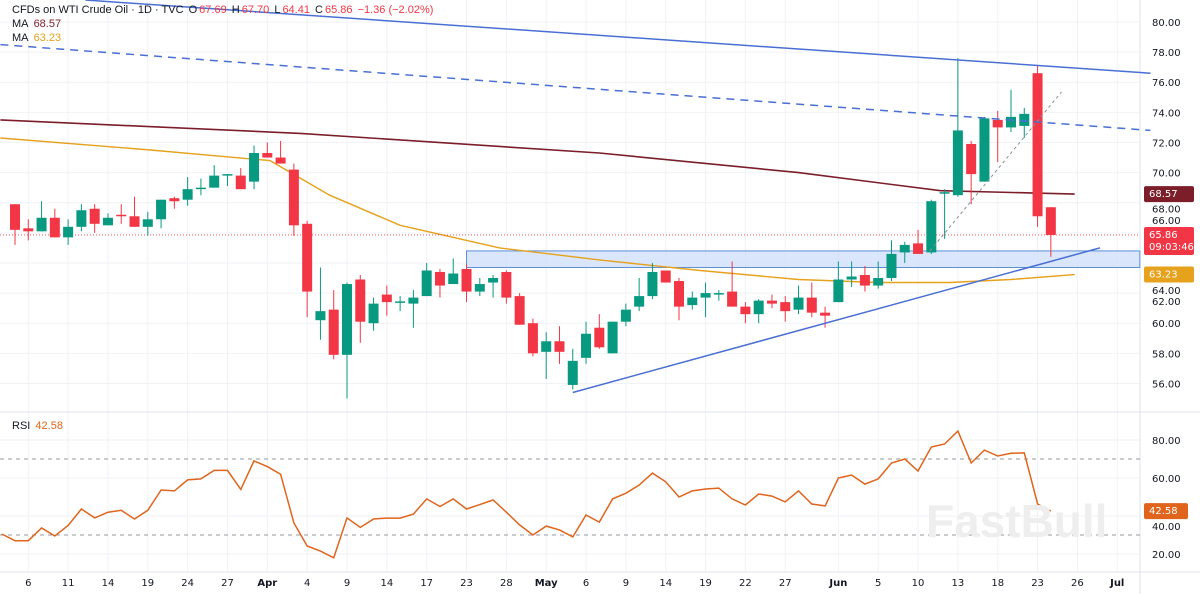 Image resolution: width=1200 pixels, height=594 pixels. Describe the element at coordinates (1166, 324) in the screenshot. I see `price-tick-label: 60.00` at that location.